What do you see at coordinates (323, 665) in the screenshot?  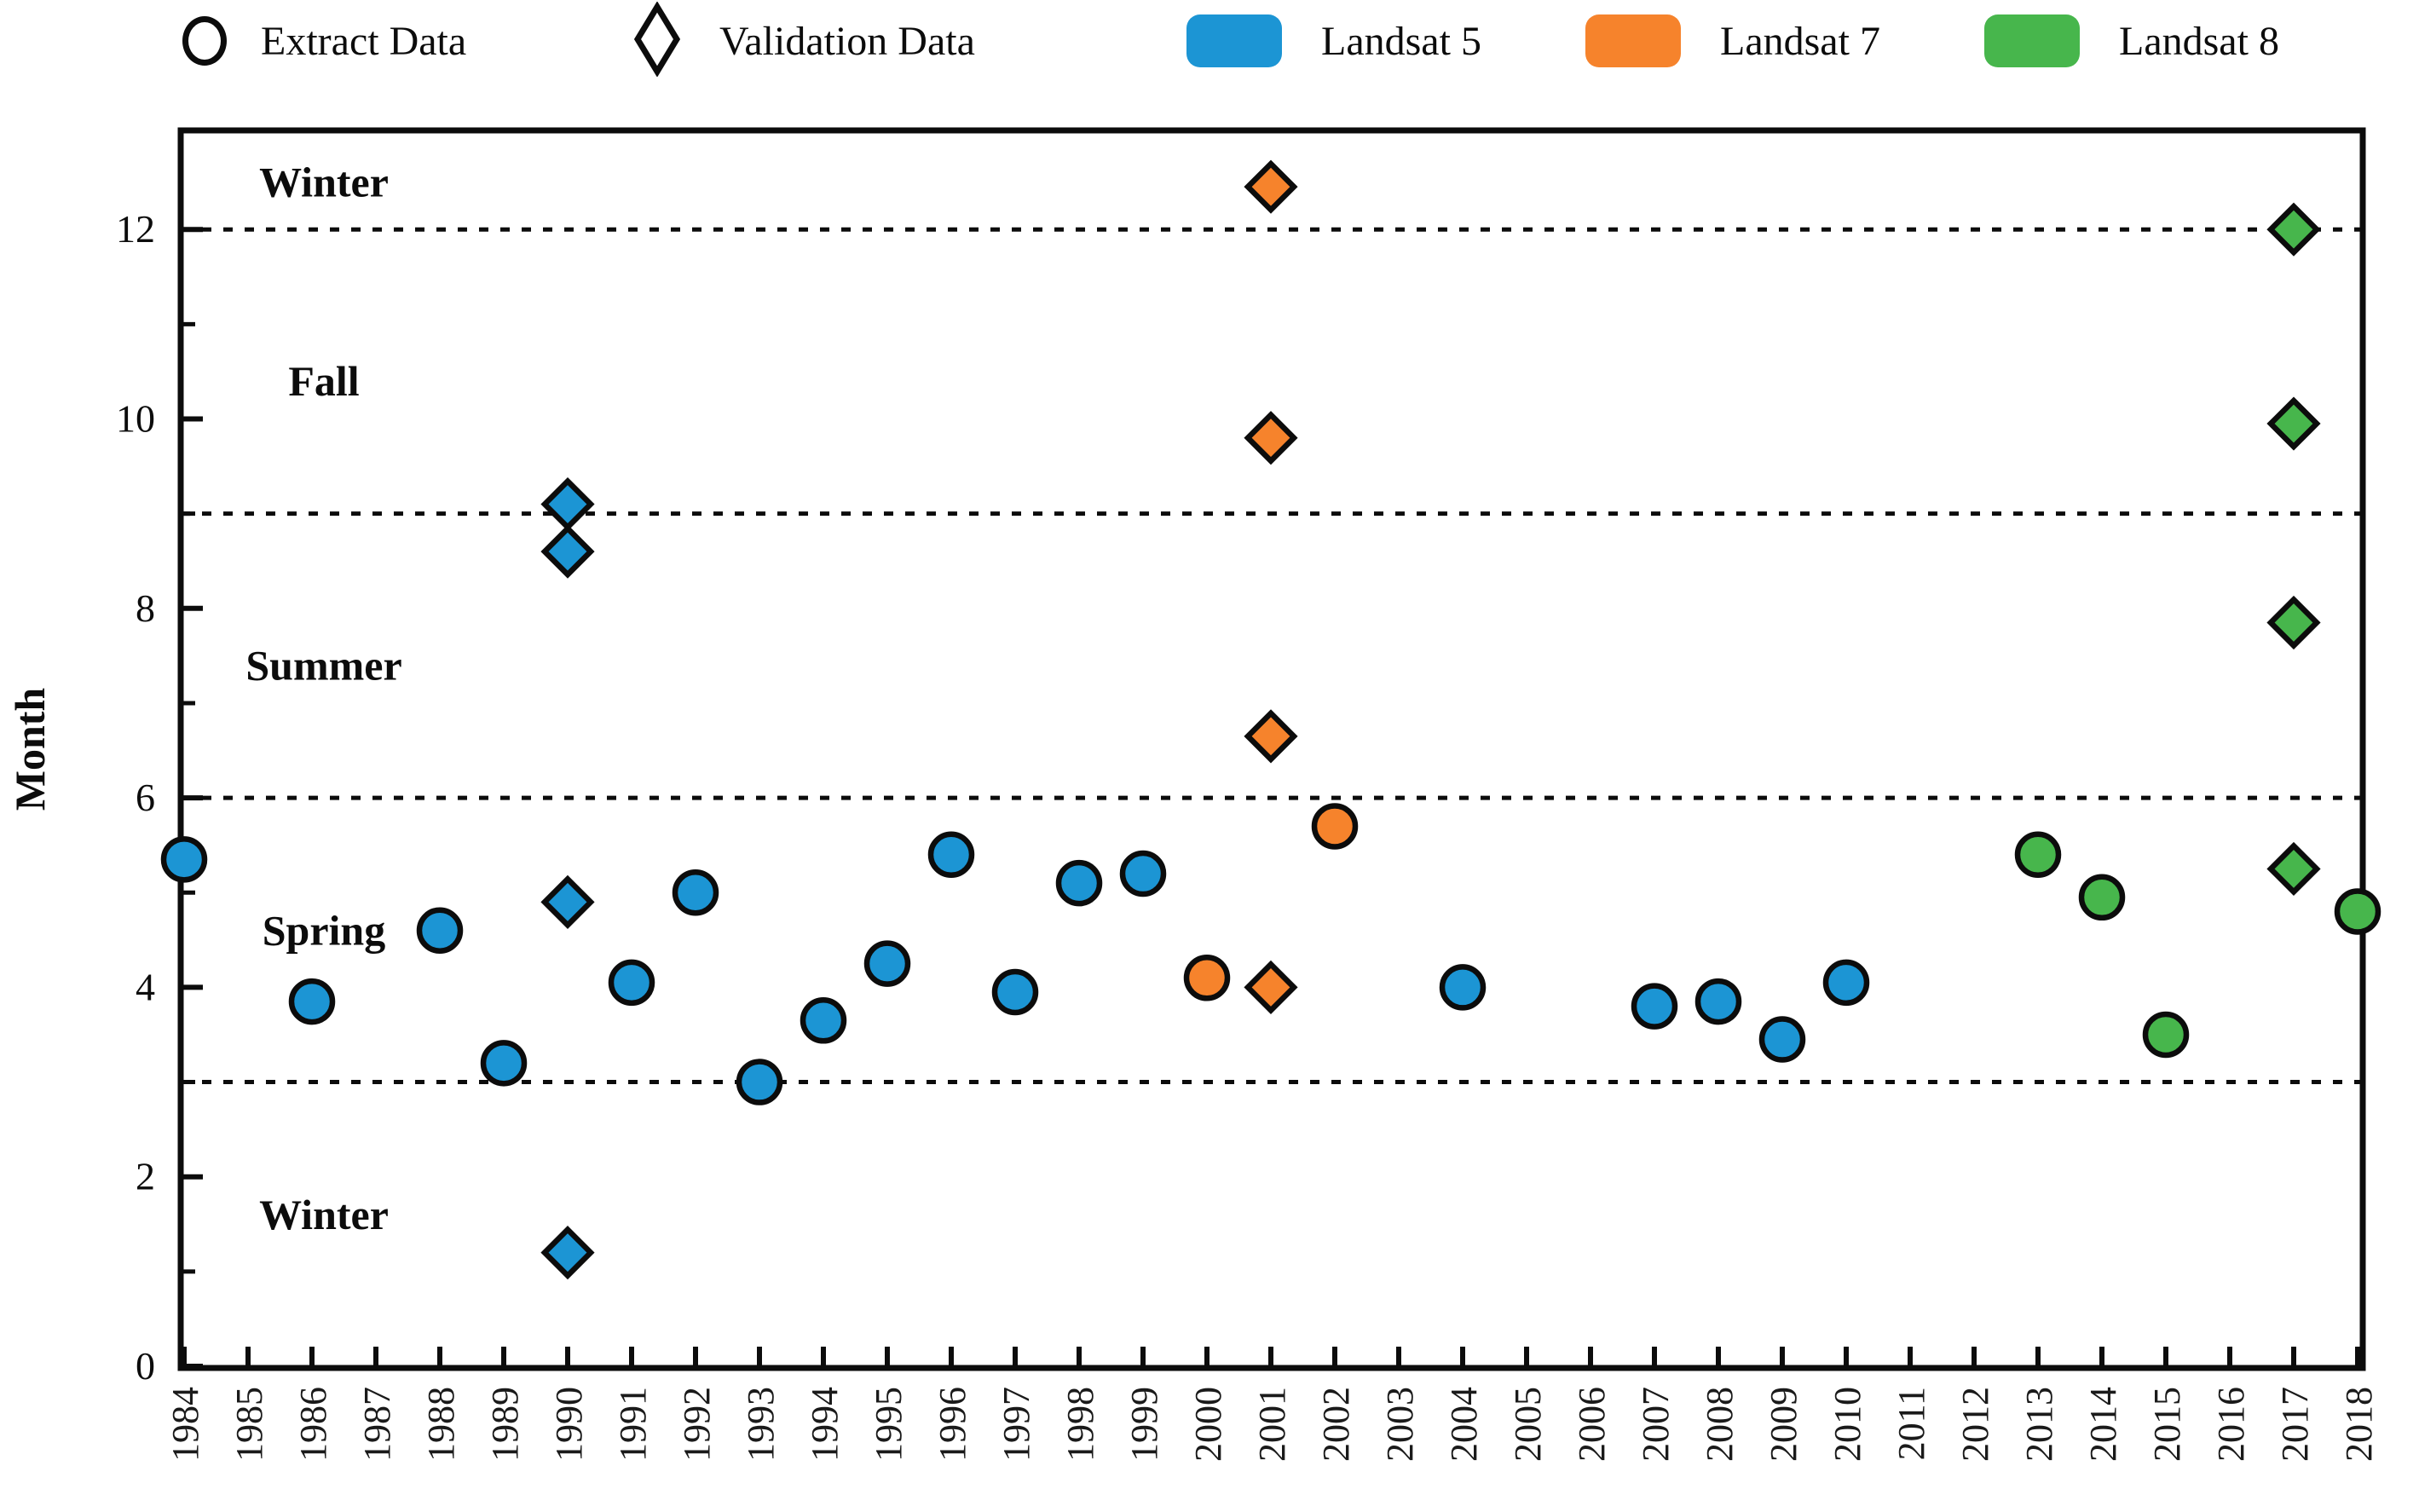 I see `season-label: Summer` at bounding box center [323, 665].